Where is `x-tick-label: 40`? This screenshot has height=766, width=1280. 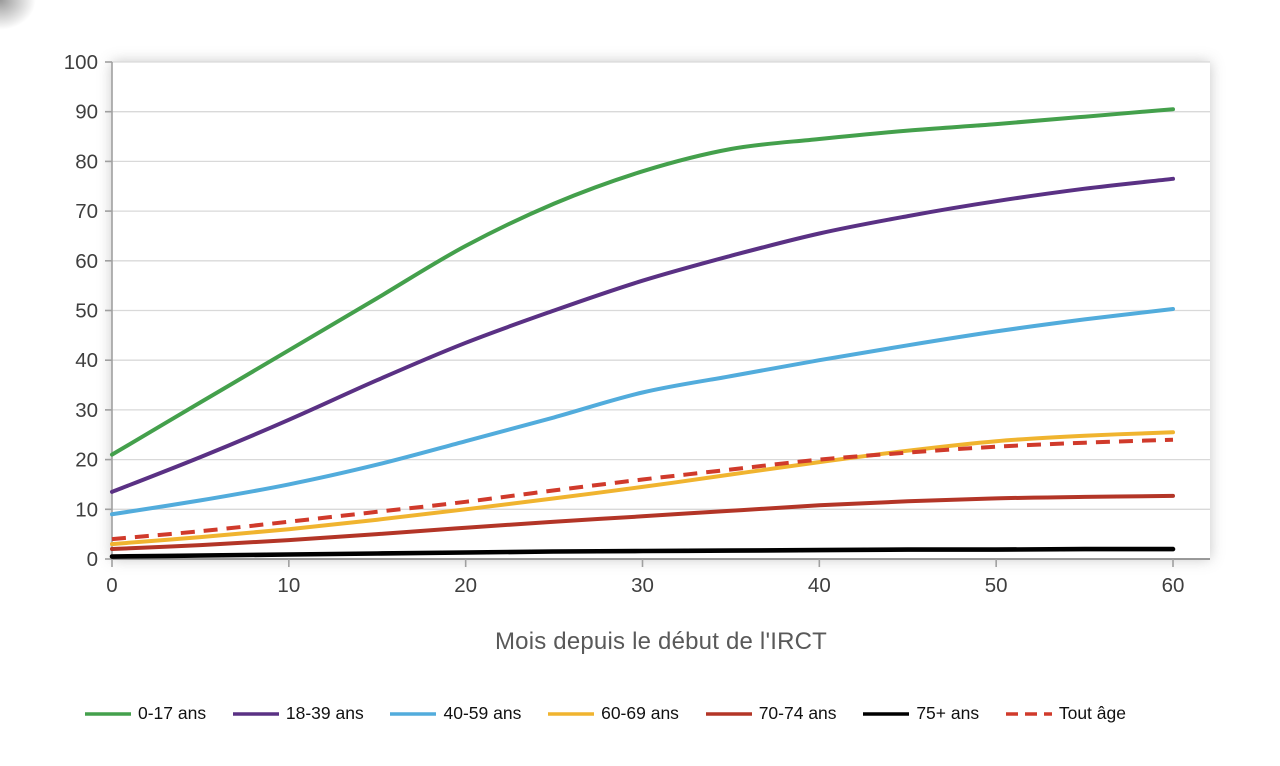
x-tick-label: 40 is located at coordinates (819, 585).